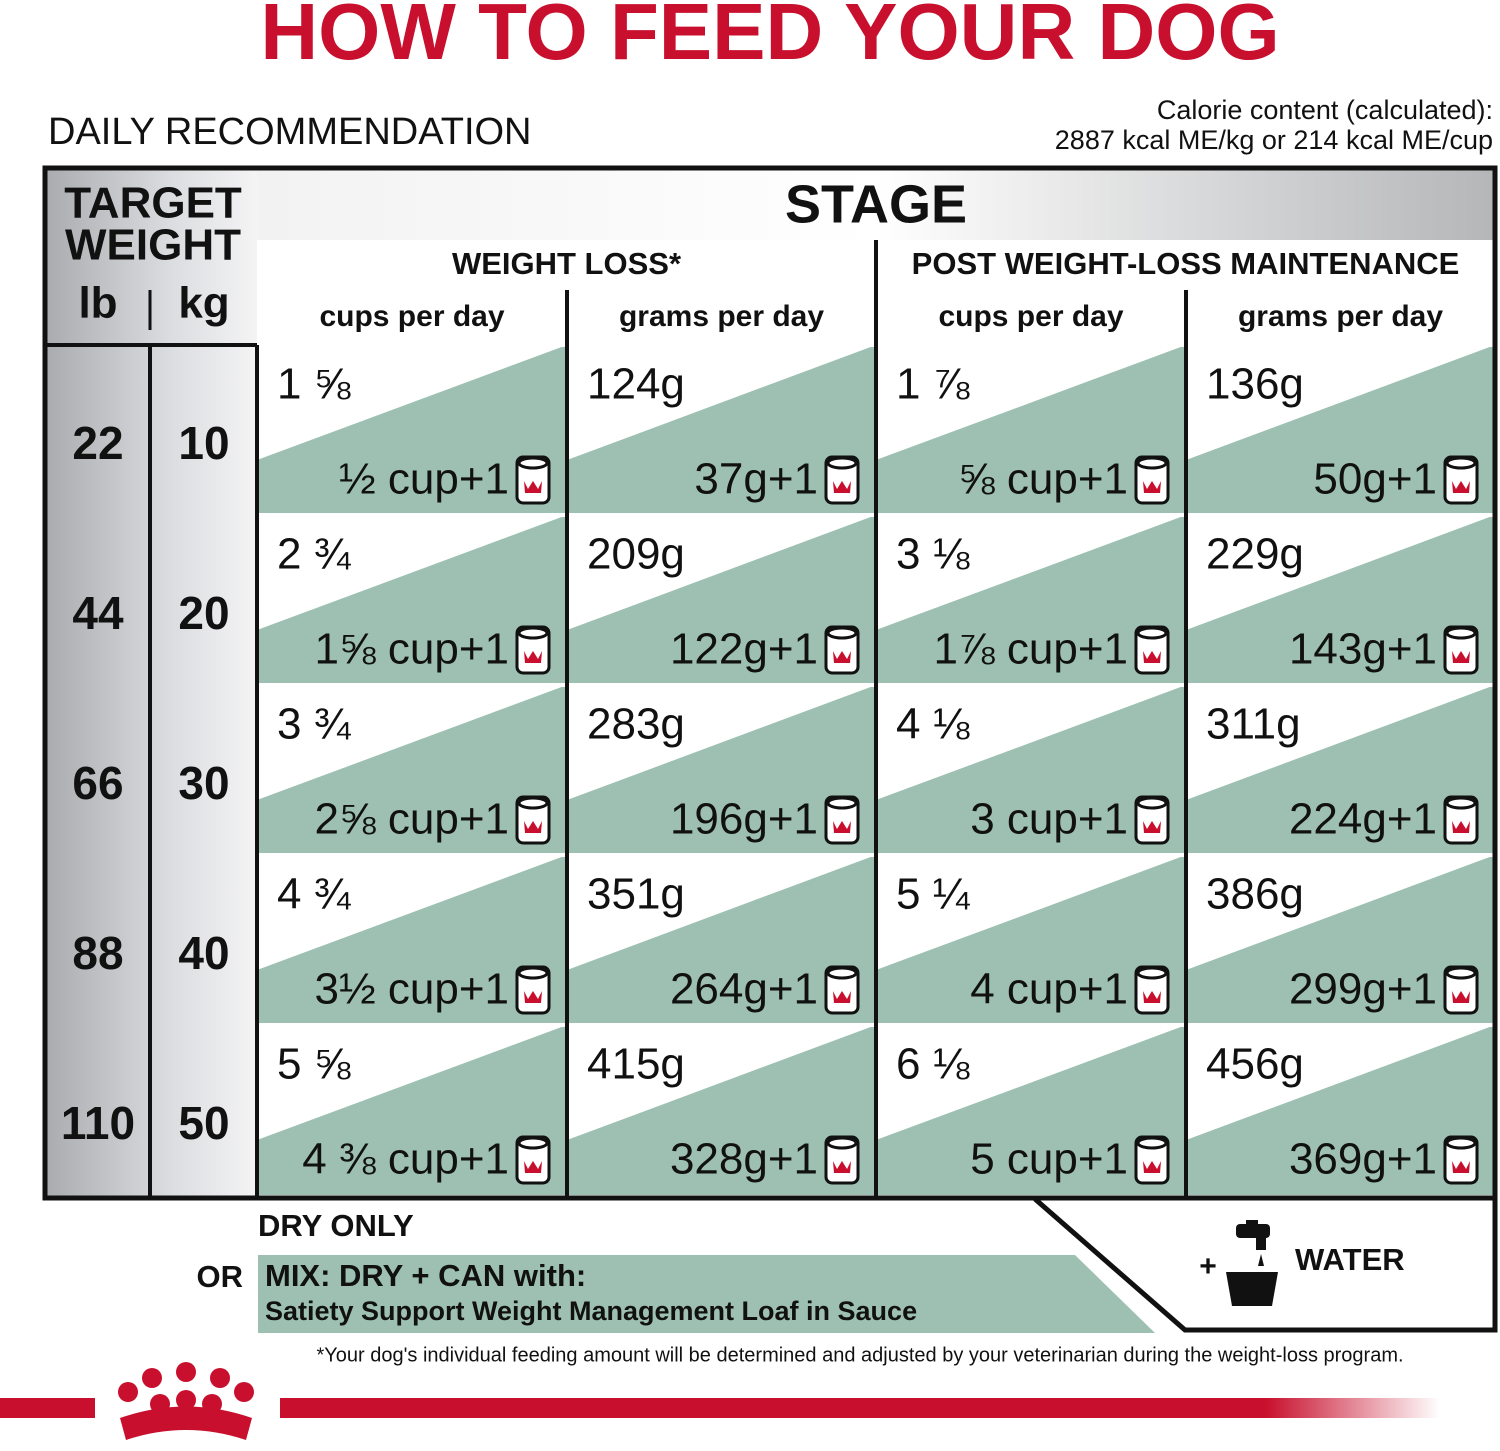 The width and height of the screenshot is (1500, 1451). I want to click on column-title: grams per day, so click(1340, 316).